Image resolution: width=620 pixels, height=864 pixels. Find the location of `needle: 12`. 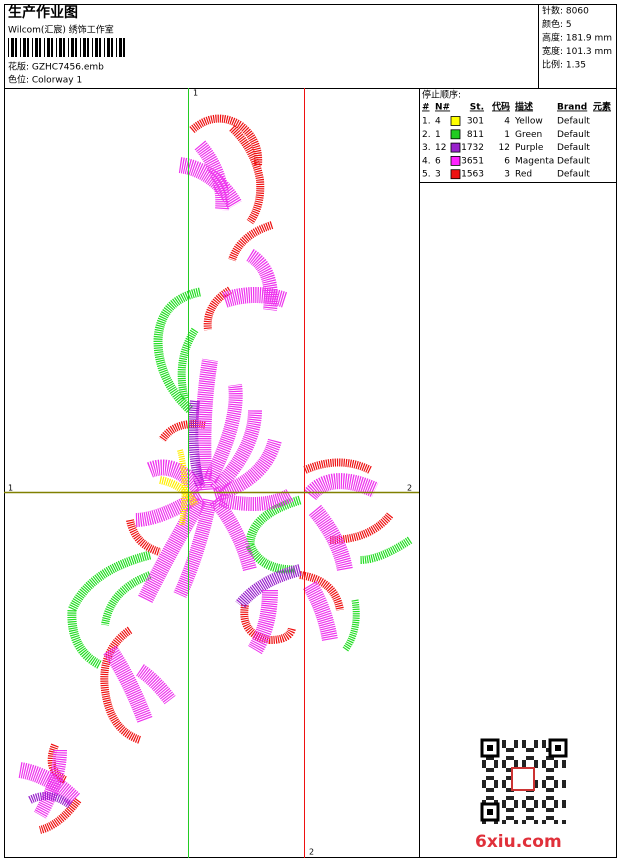

needle: 12 is located at coordinates (440, 148).